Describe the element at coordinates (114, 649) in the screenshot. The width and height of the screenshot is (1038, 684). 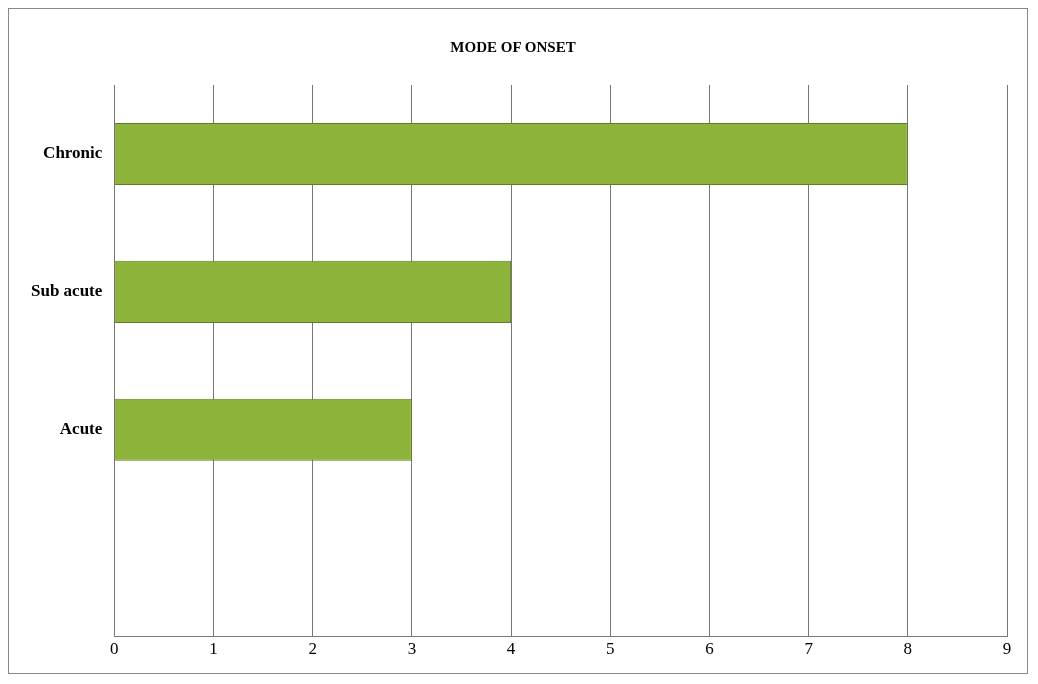
I see `x-tick-label: 0` at that location.